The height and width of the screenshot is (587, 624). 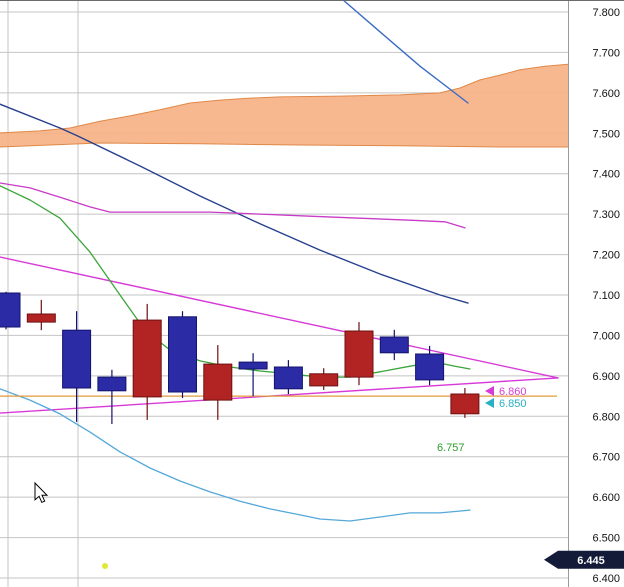 I want to click on price-axis-label: 7.800, so click(x=606, y=13).